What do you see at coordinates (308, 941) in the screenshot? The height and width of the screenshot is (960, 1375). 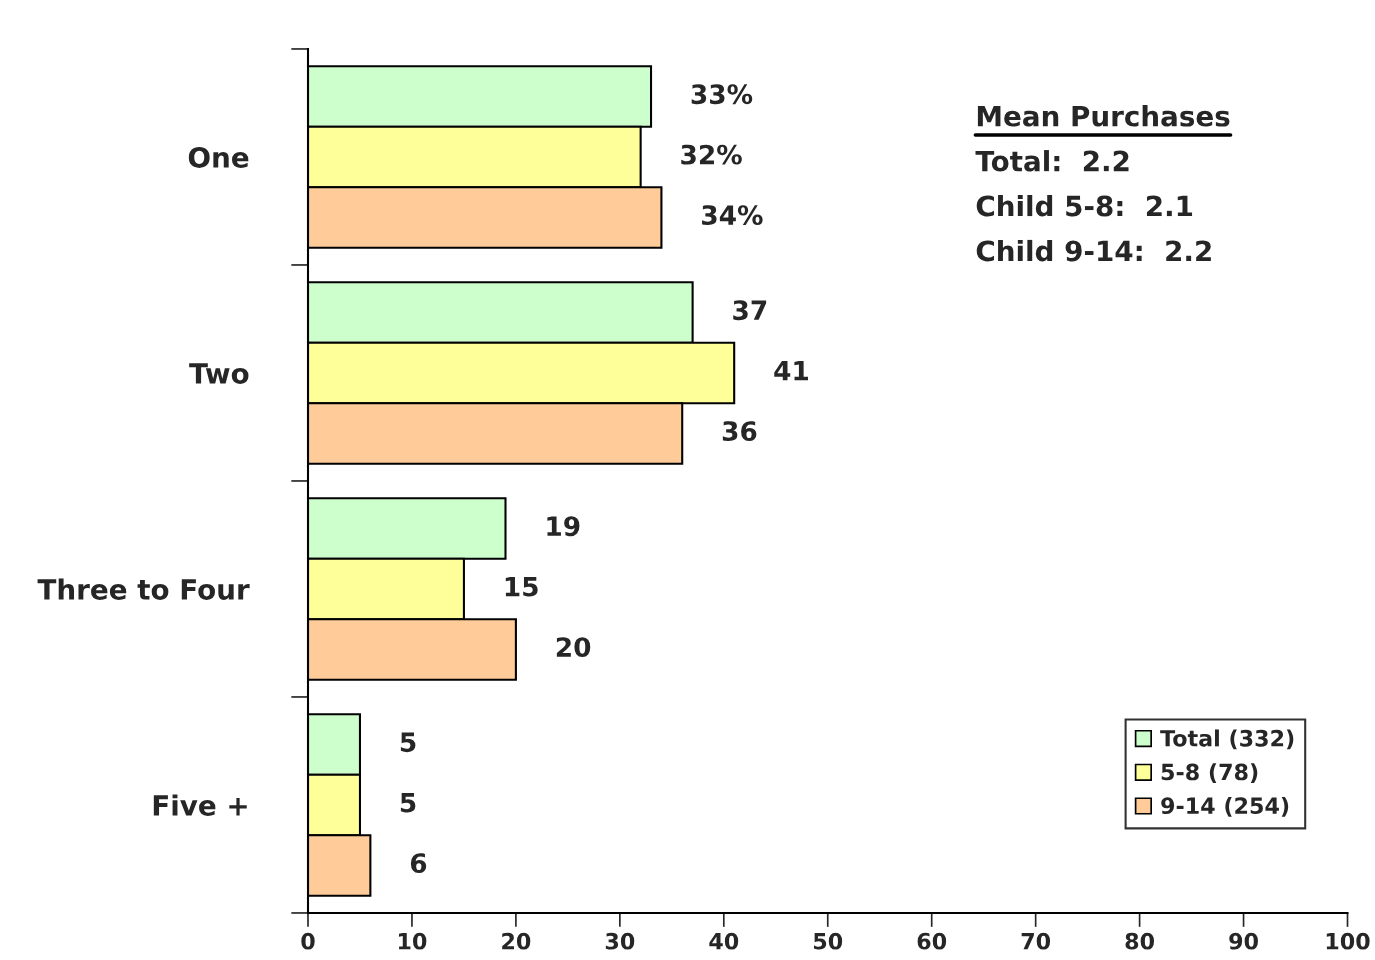 I see `x-tick-label: 0` at bounding box center [308, 941].